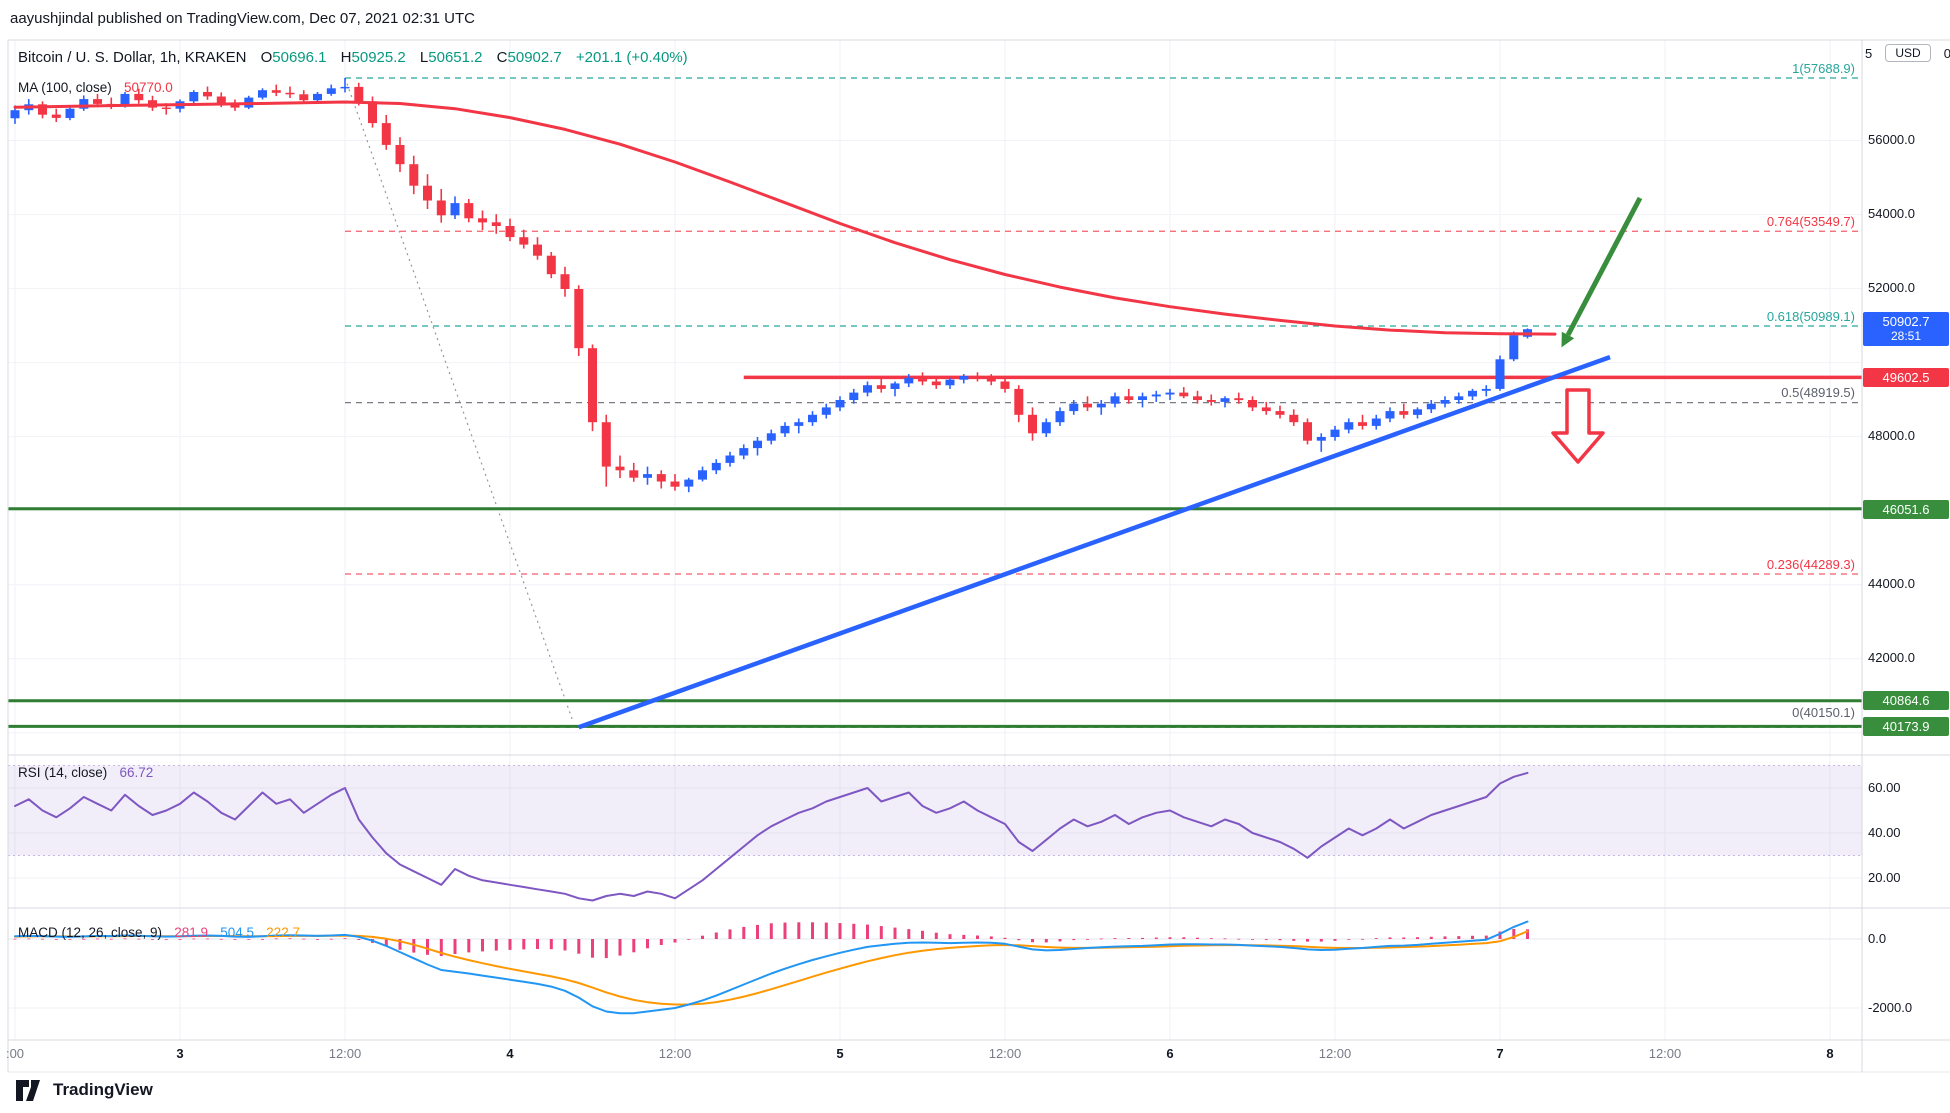 This screenshot has height=1113, width=1950. What do you see at coordinates (1830, 1053) in the screenshot?
I see `time-tick: 8` at bounding box center [1830, 1053].